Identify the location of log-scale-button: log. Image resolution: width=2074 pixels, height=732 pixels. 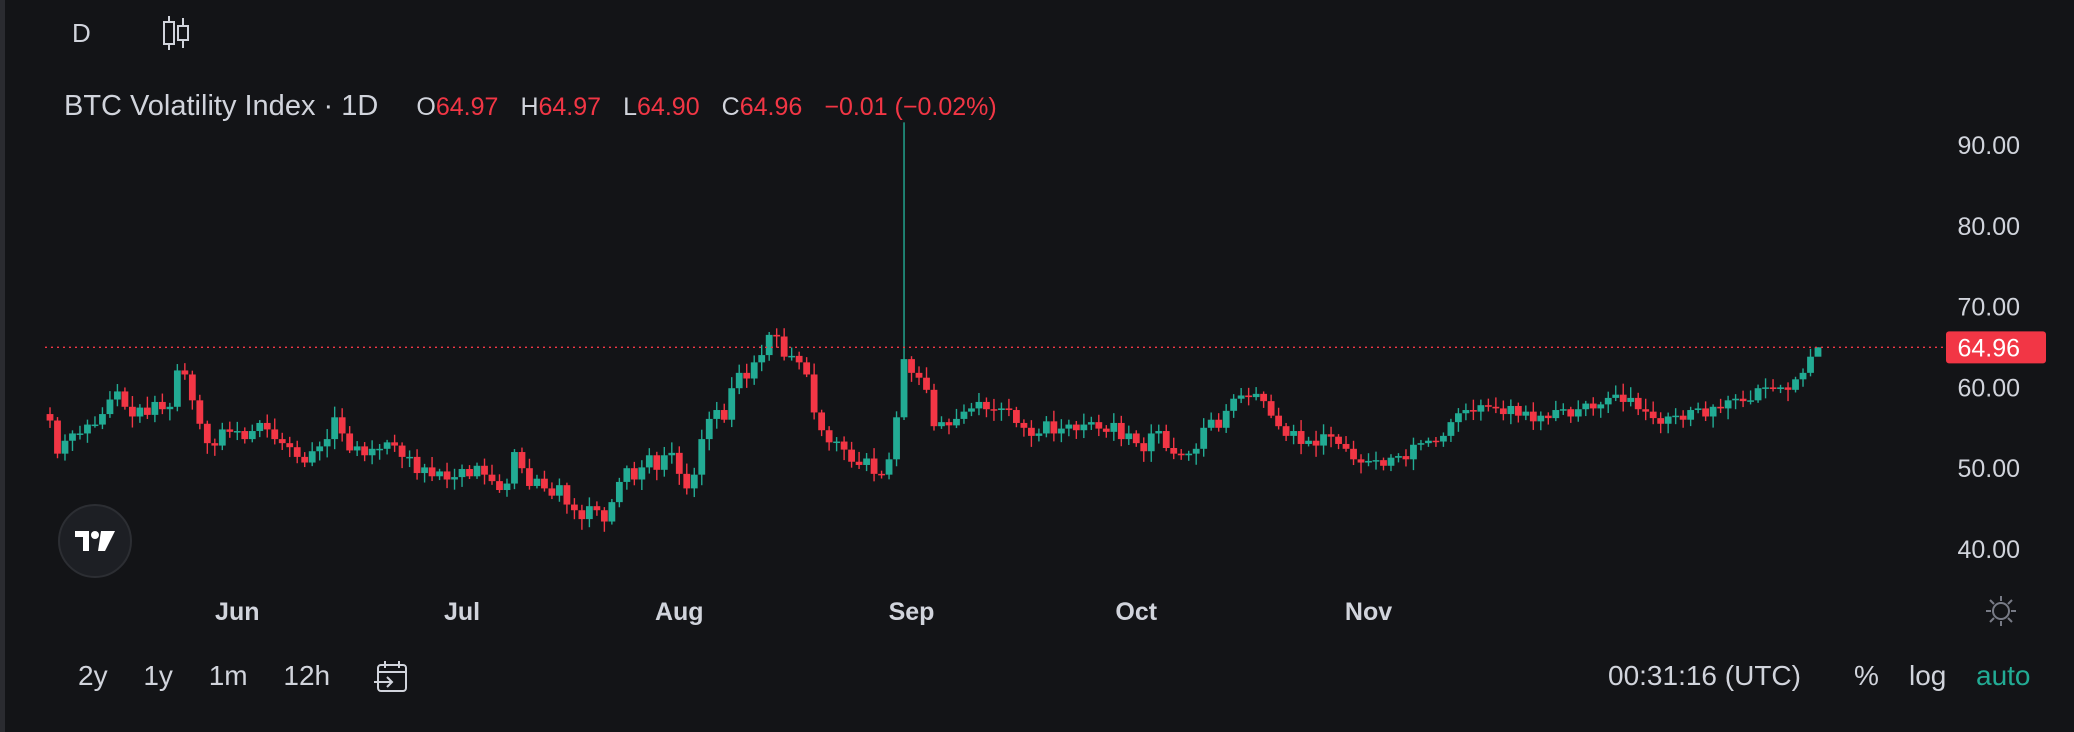
(1928, 675).